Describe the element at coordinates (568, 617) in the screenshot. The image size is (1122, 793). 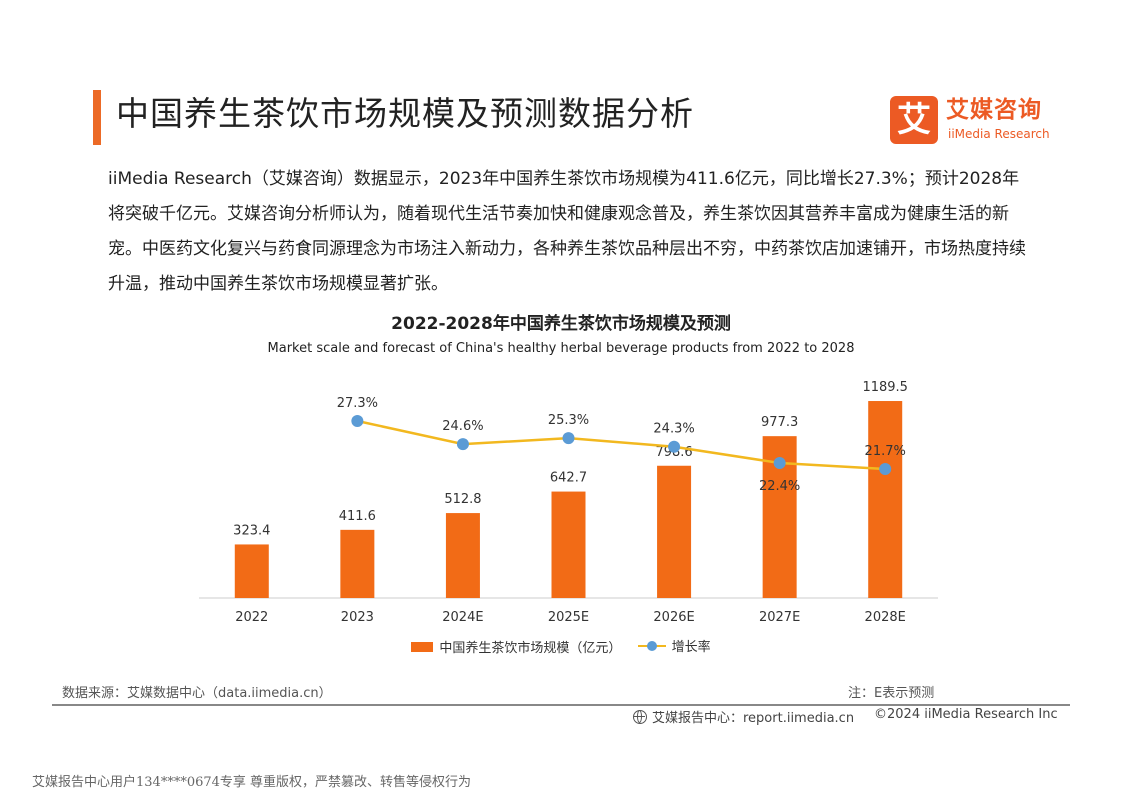
I see `x-tick-2025E: 2025E` at that location.